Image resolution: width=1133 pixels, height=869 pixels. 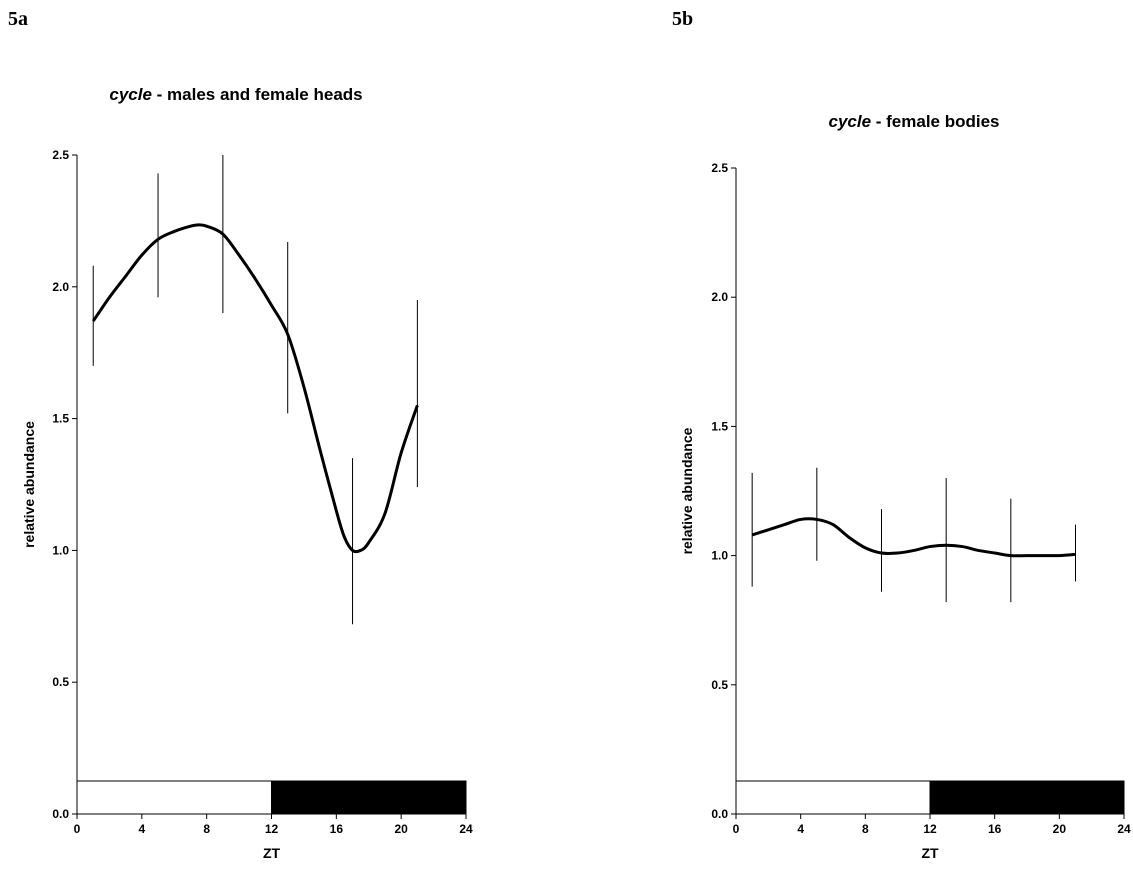 What do you see at coordinates (257, 94) in the screenshot?
I see `chart-title-rest-a: - males and female heads` at bounding box center [257, 94].